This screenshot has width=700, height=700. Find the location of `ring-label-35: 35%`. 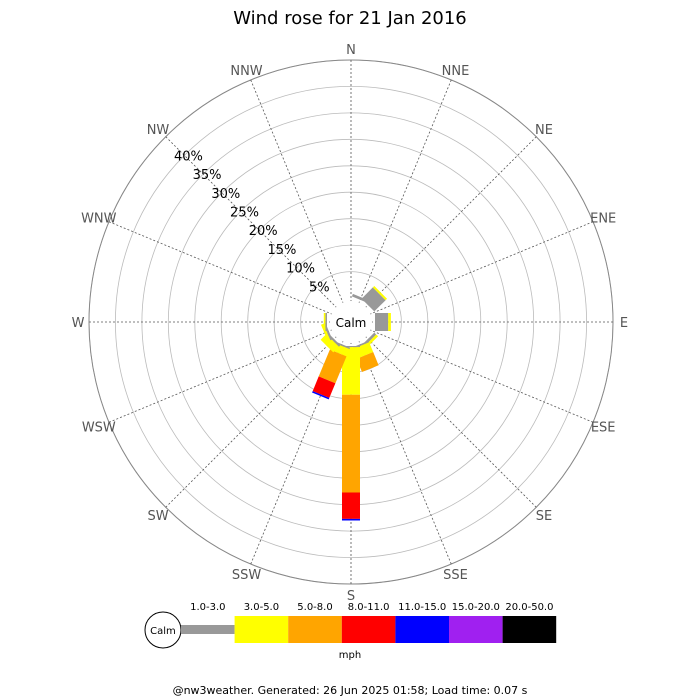

ring-label-35: 35% is located at coordinates (207, 175).